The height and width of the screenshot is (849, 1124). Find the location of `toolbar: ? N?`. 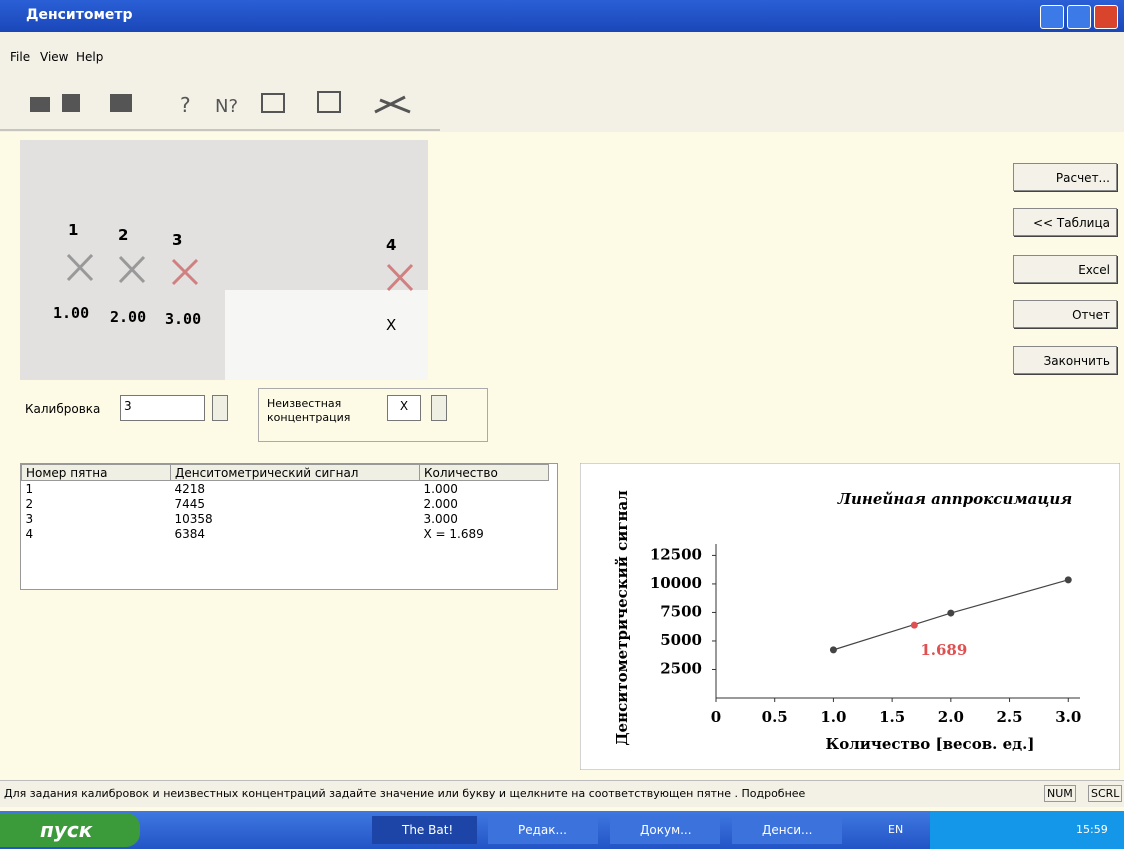

toolbar: ? N? is located at coordinates (562, 102).